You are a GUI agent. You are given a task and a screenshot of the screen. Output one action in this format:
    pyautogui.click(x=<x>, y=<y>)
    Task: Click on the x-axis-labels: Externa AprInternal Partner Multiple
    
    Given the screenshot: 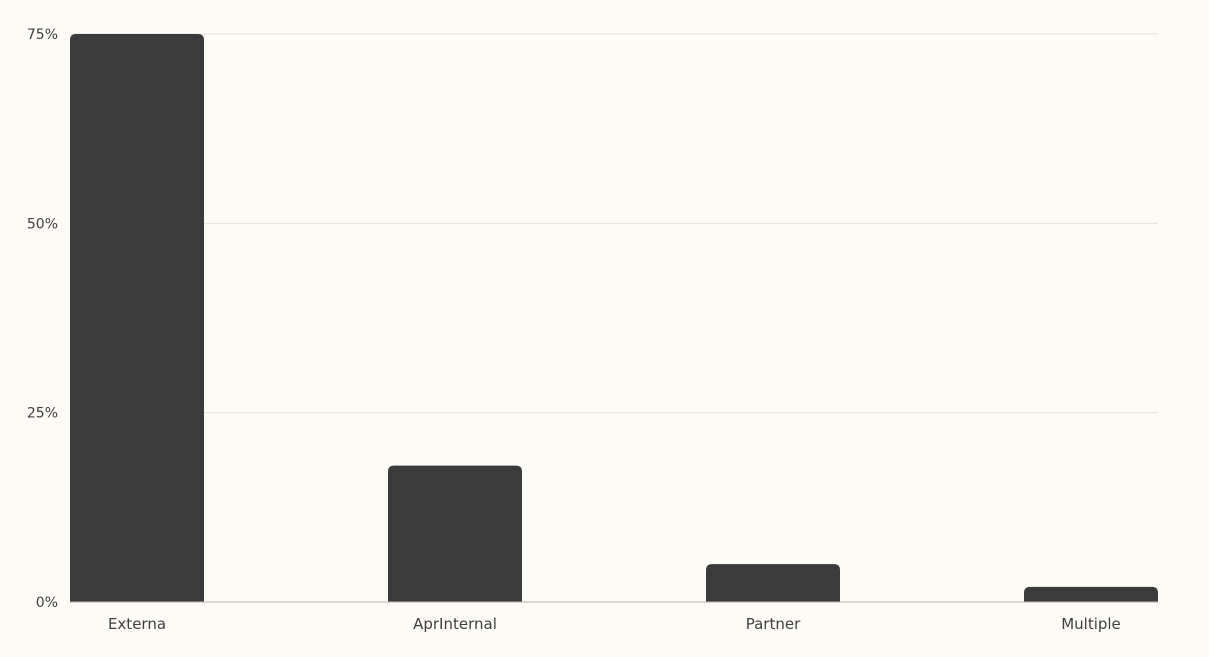 What is the action you would take?
    pyautogui.click(x=614, y=624)
    